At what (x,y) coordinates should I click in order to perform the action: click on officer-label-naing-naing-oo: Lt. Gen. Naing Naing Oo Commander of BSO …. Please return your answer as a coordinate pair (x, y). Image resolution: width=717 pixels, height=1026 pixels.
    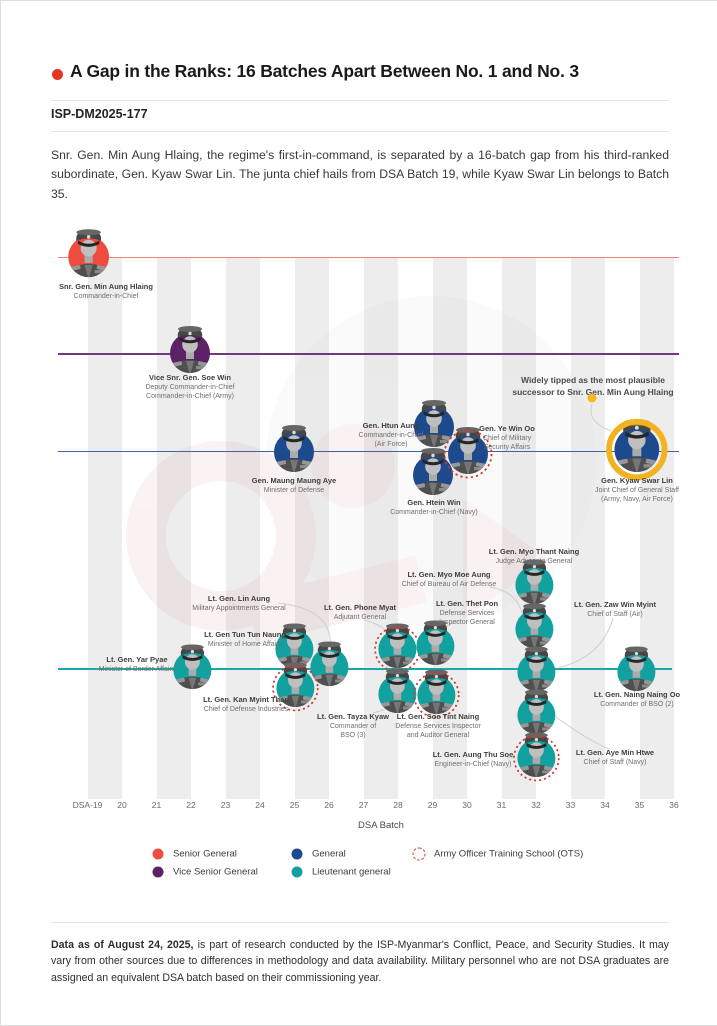
    Looking at the image, I should click on (637, 699).